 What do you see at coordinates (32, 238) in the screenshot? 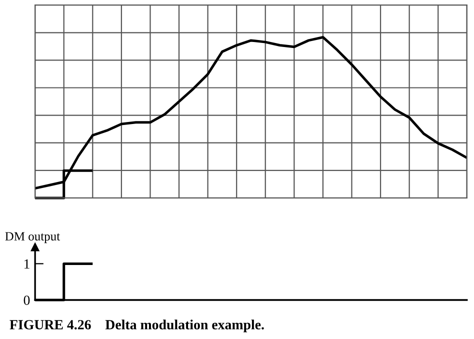
I see `y-axis-title: DM output` at bounding box center [32, 238].